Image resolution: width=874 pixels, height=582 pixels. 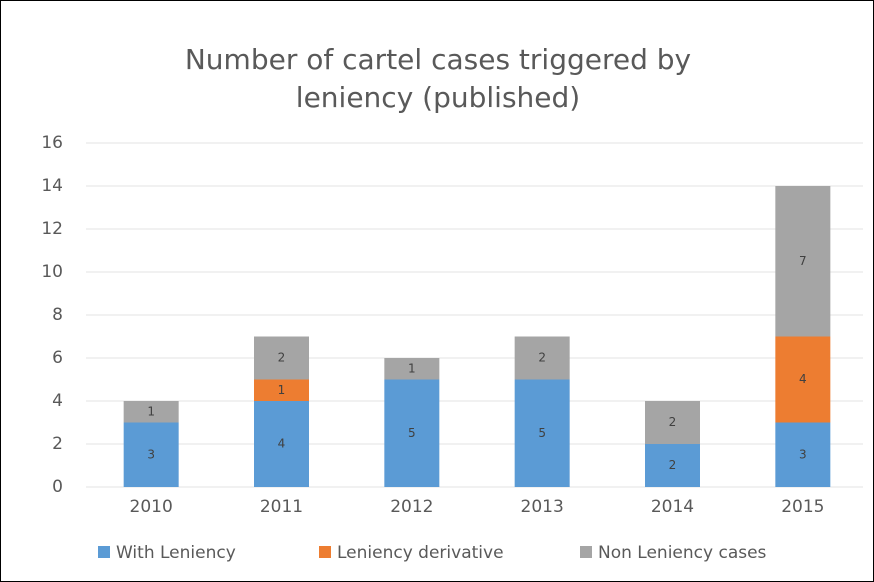 What do you see at coordinates (57, 358) in the screenshot?
I see `y-tick-label: 6` at bounding box center [57, 358].